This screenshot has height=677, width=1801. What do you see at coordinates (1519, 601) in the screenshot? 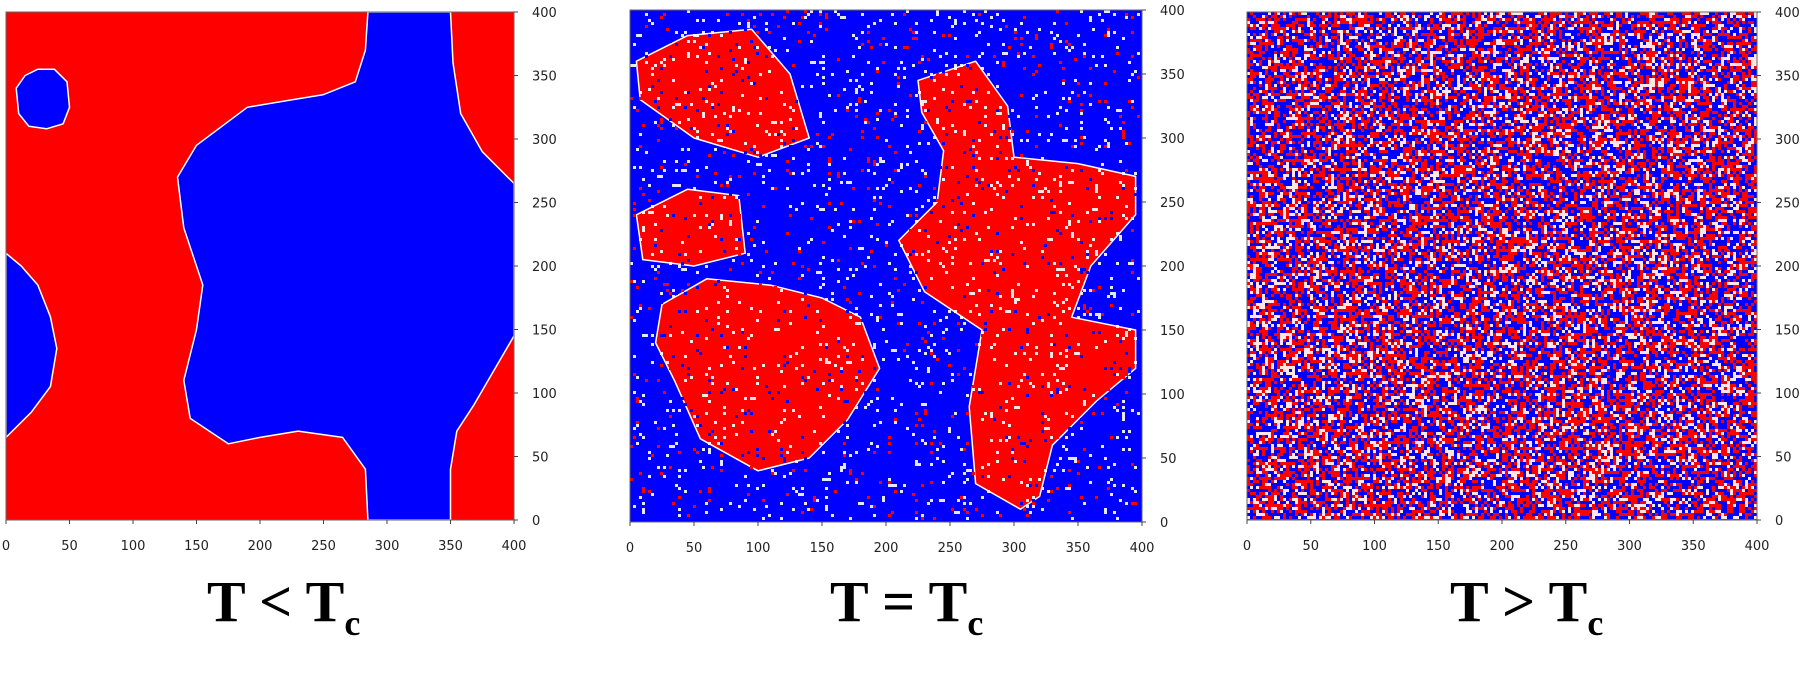
I see `caption-op: >` at bounding box center [1519, 601].